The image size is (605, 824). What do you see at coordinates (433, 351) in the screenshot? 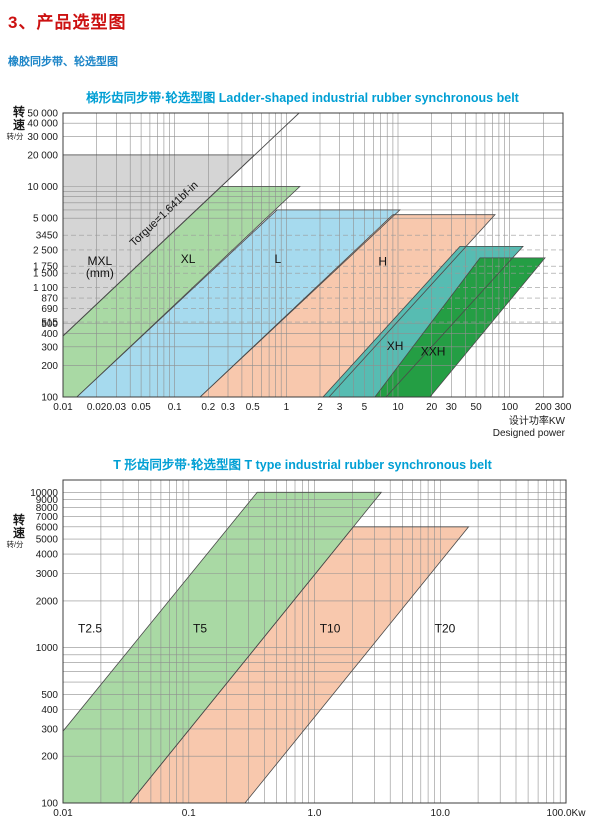
I see `region-label-XXH: XXH` at bounding box center [433, 351].